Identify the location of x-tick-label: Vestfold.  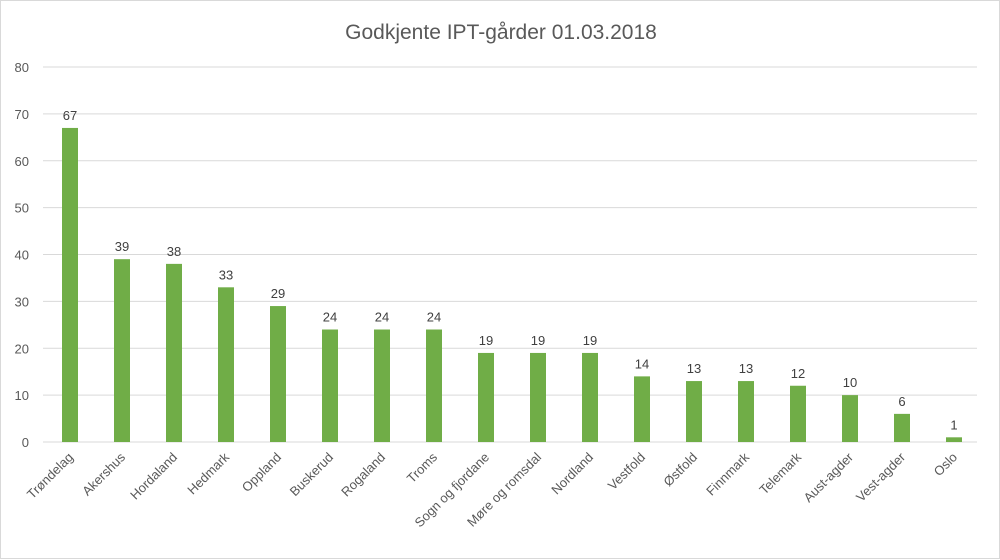
(626, 471).